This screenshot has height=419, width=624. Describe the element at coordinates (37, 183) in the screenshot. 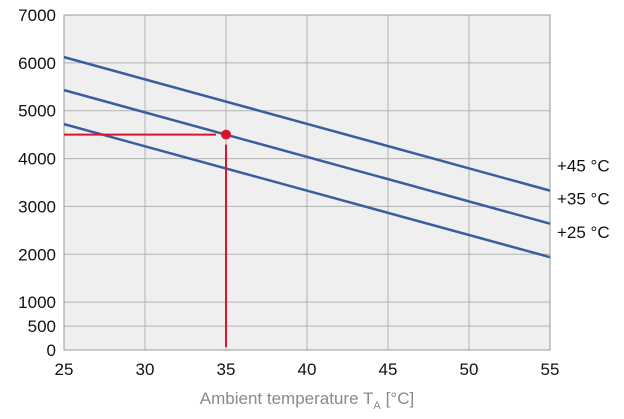

I see `y-tick-labels: 0 500 1000 2000 3000 4000 5000 6000 7000` at that location.